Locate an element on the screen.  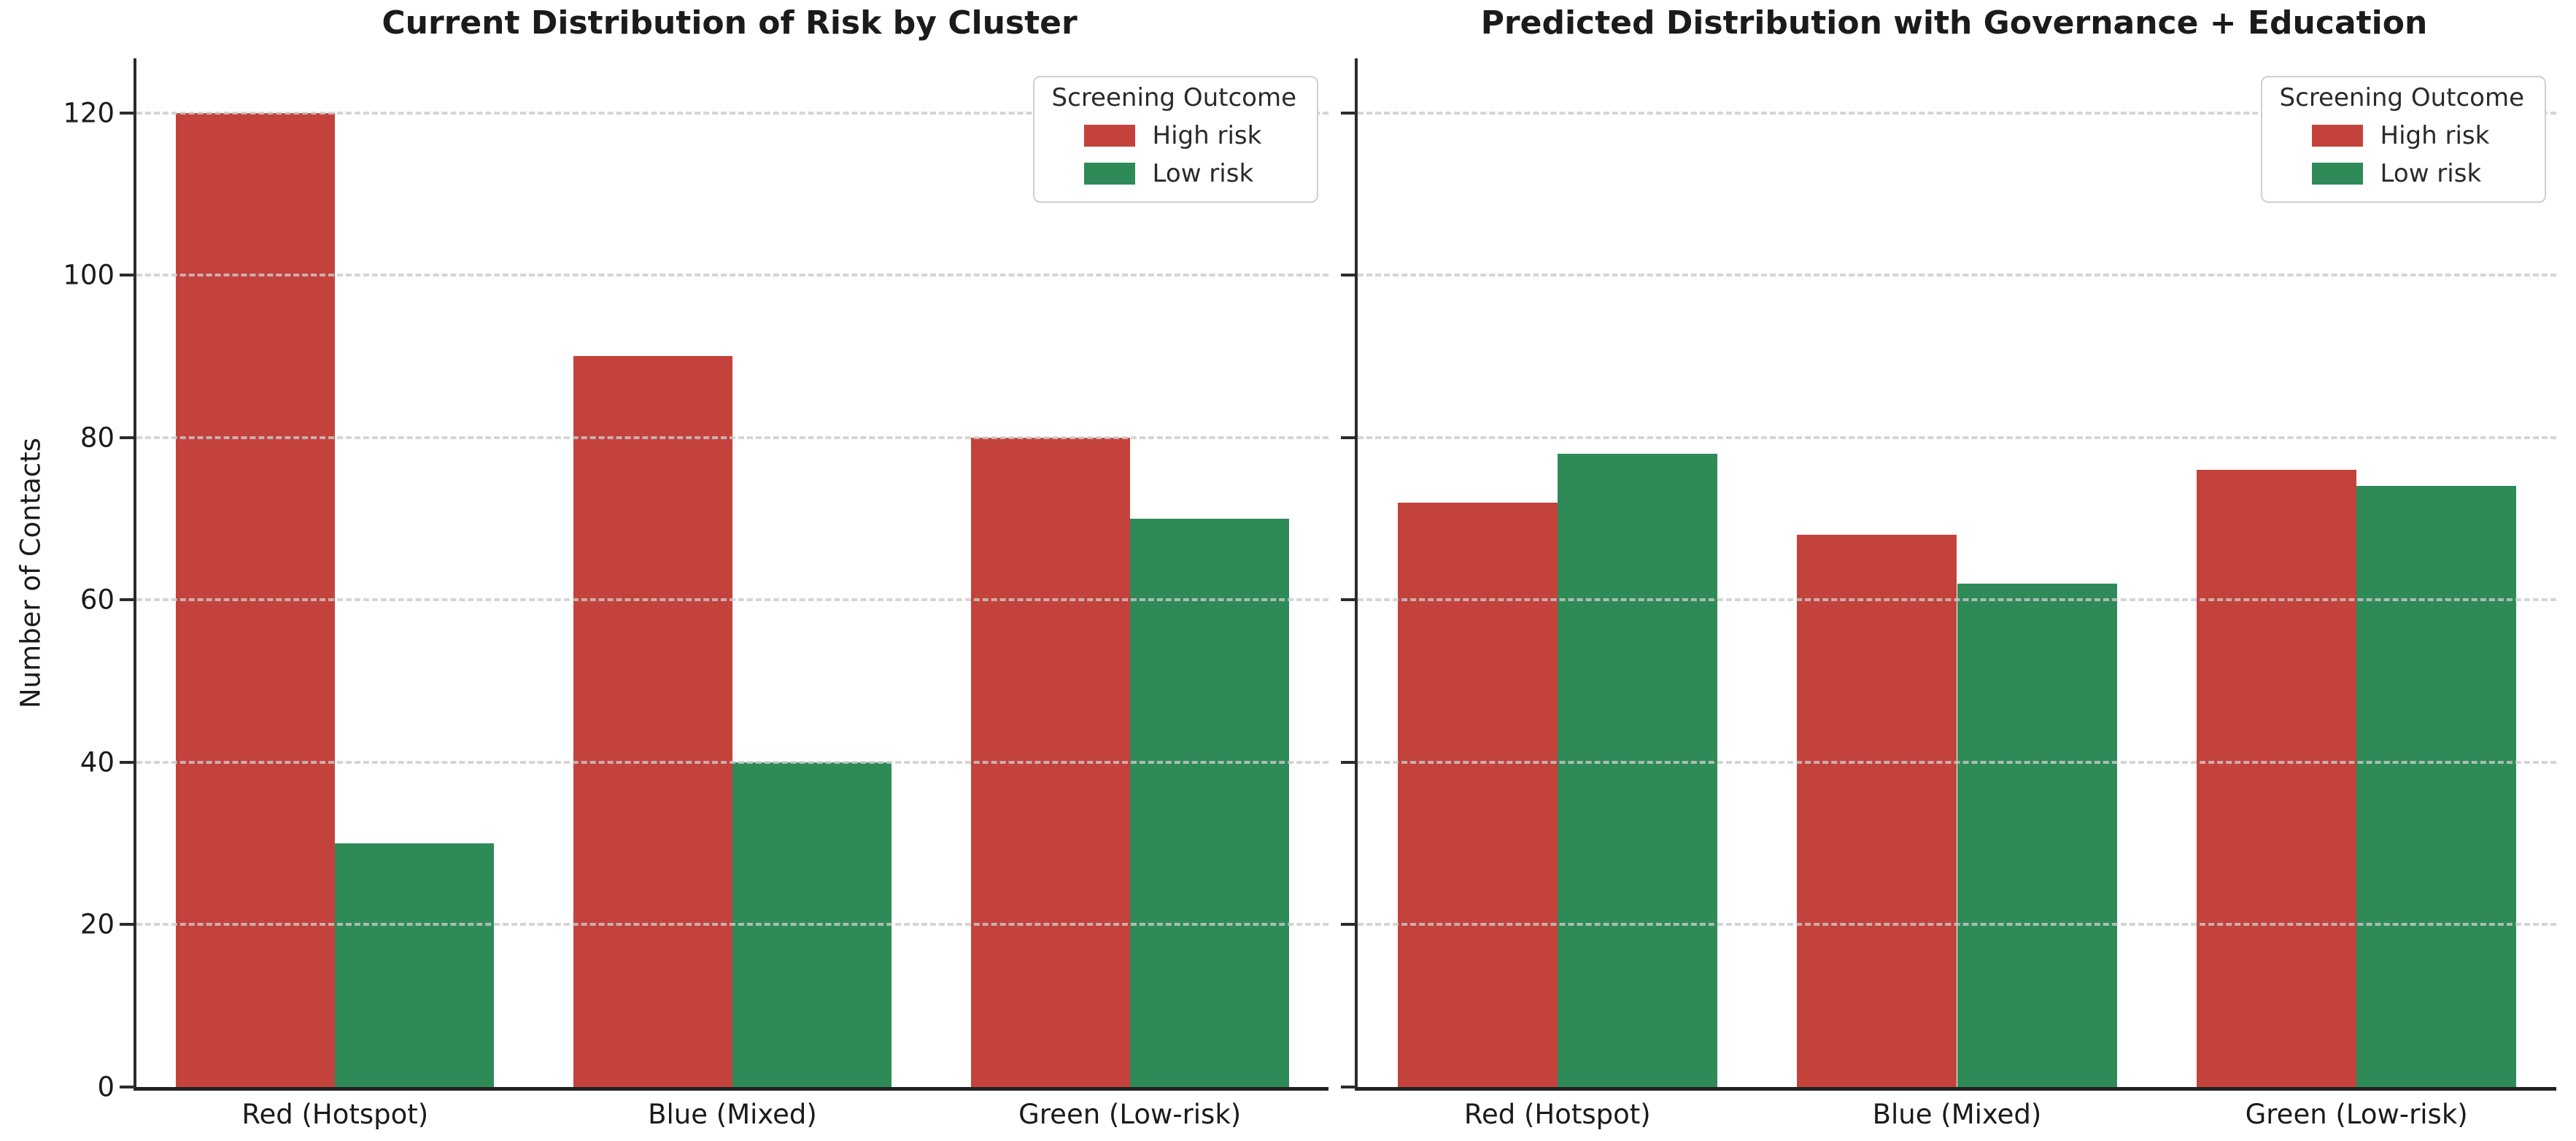
y-tick-label-80: 80 is located at coordinates (97, 438).